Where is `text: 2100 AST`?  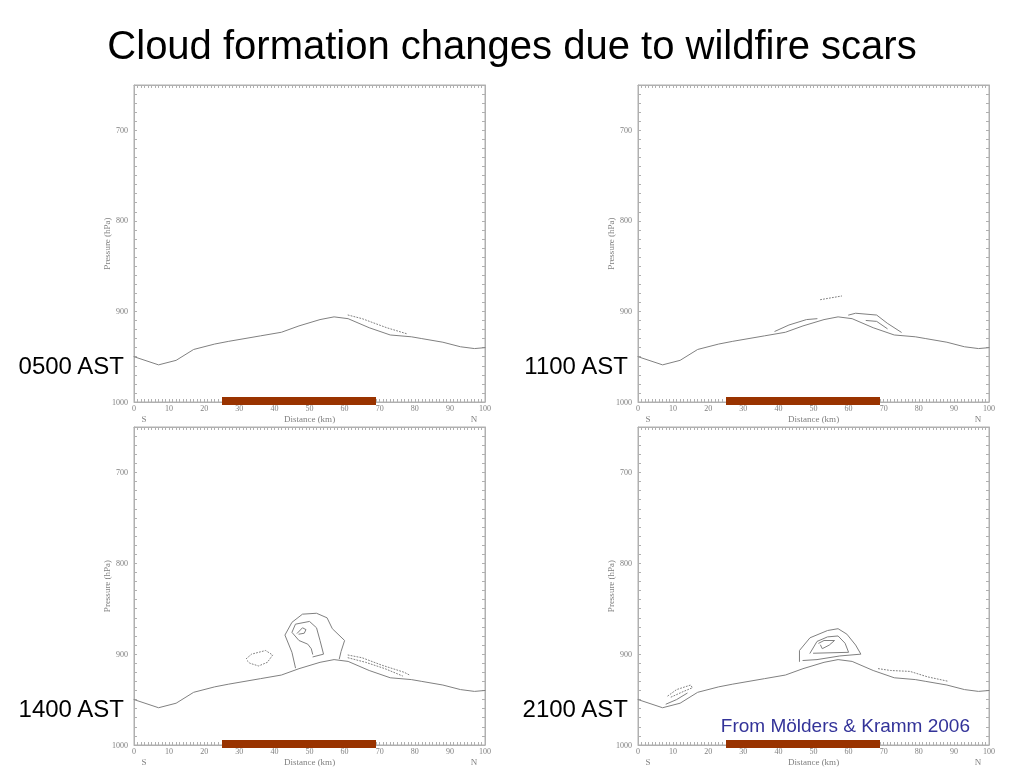 text: 2100 AST is located at coordinates (575, 708).